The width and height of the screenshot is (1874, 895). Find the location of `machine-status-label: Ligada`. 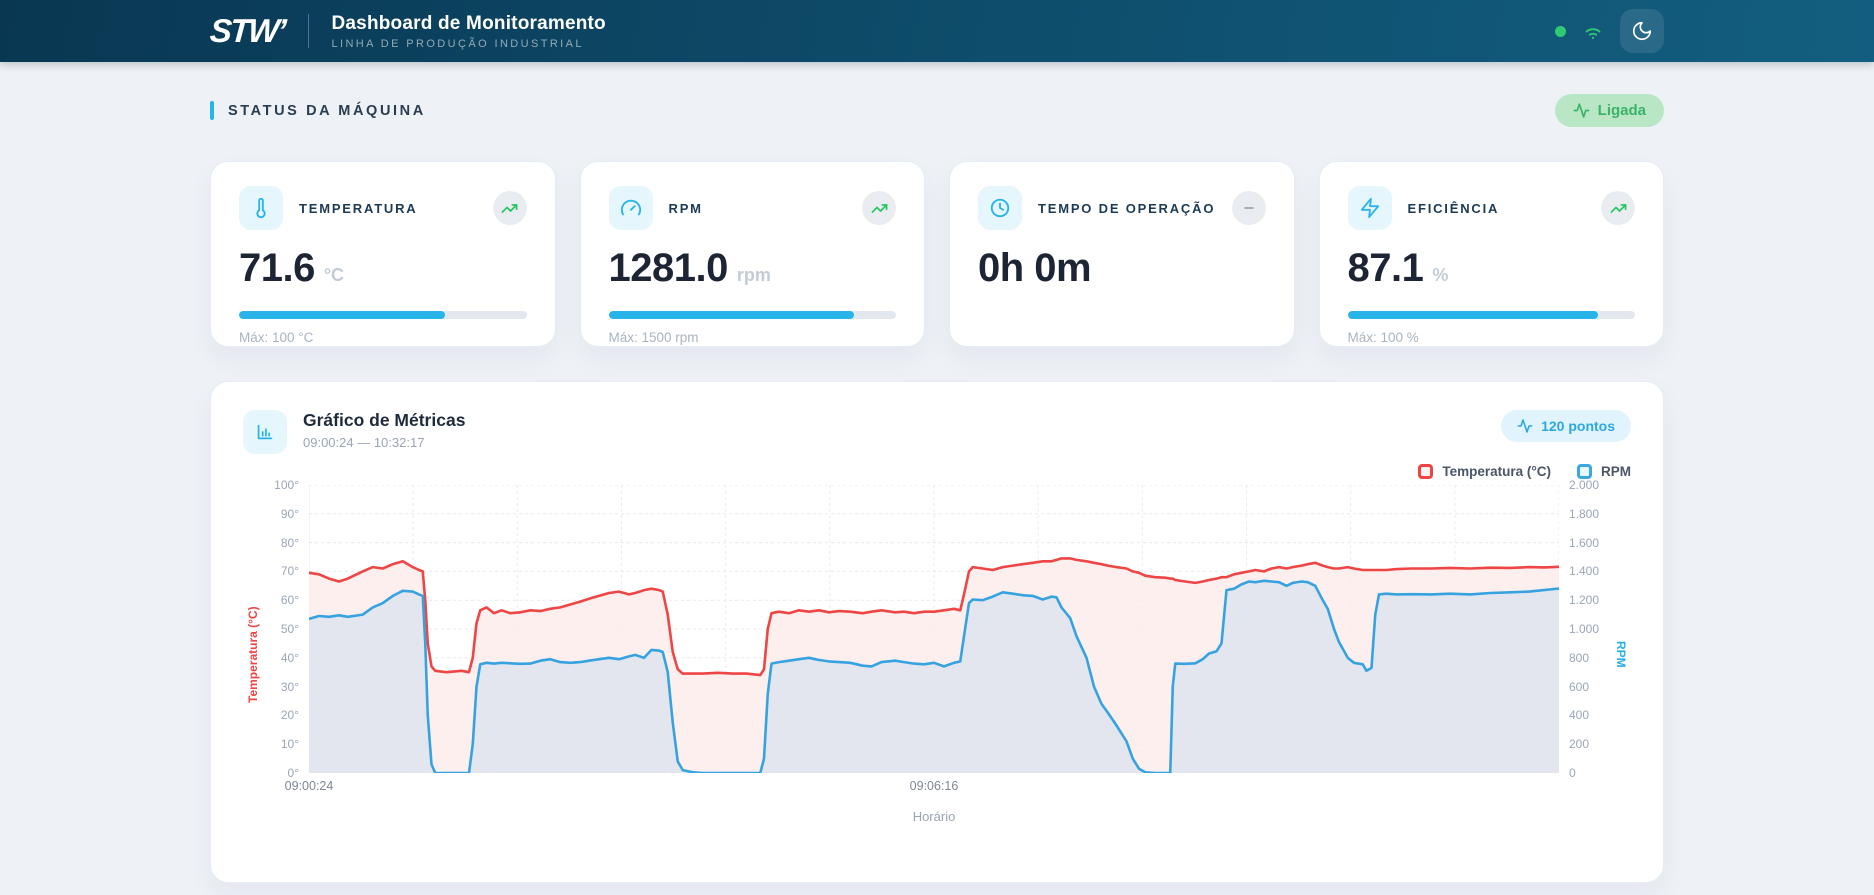

machine-status-label: Ligada is located at coordinates (1621, 110).